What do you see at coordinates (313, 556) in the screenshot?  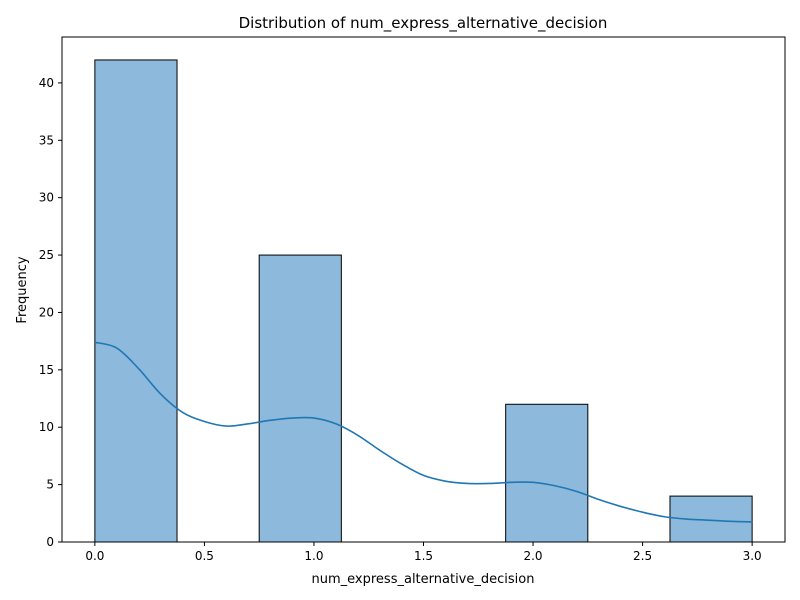 I see `x-tick-label-3: 1.0` at bounding box center [313, 556].